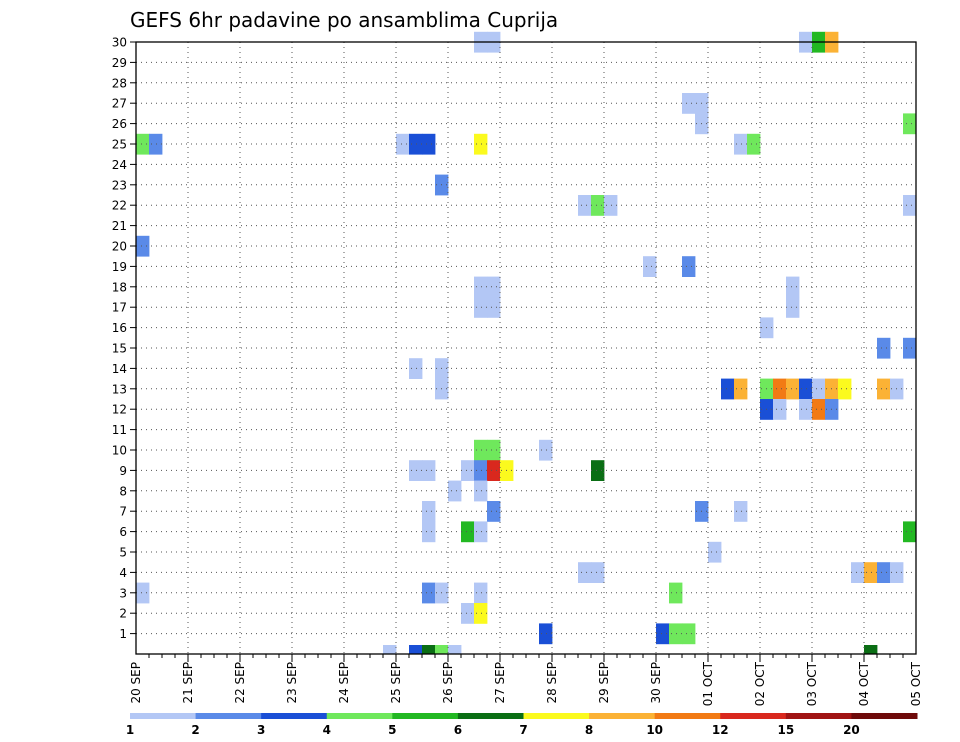 This screenshot has height=742, width=960. Describe the element at coordinates (123, 573) in the screenshot. I see `y-tick-label: 4` at that location.